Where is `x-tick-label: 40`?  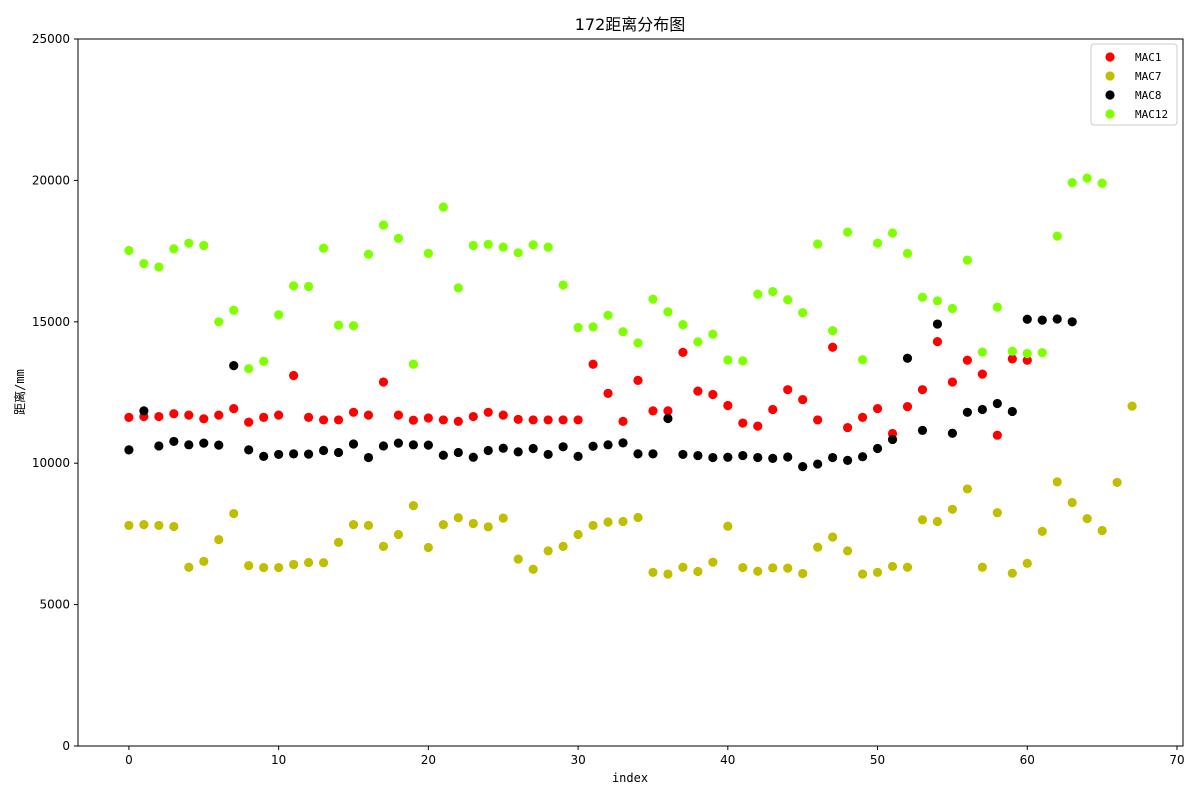
x-tick-label: 40 is located at coordinates (727, 760).